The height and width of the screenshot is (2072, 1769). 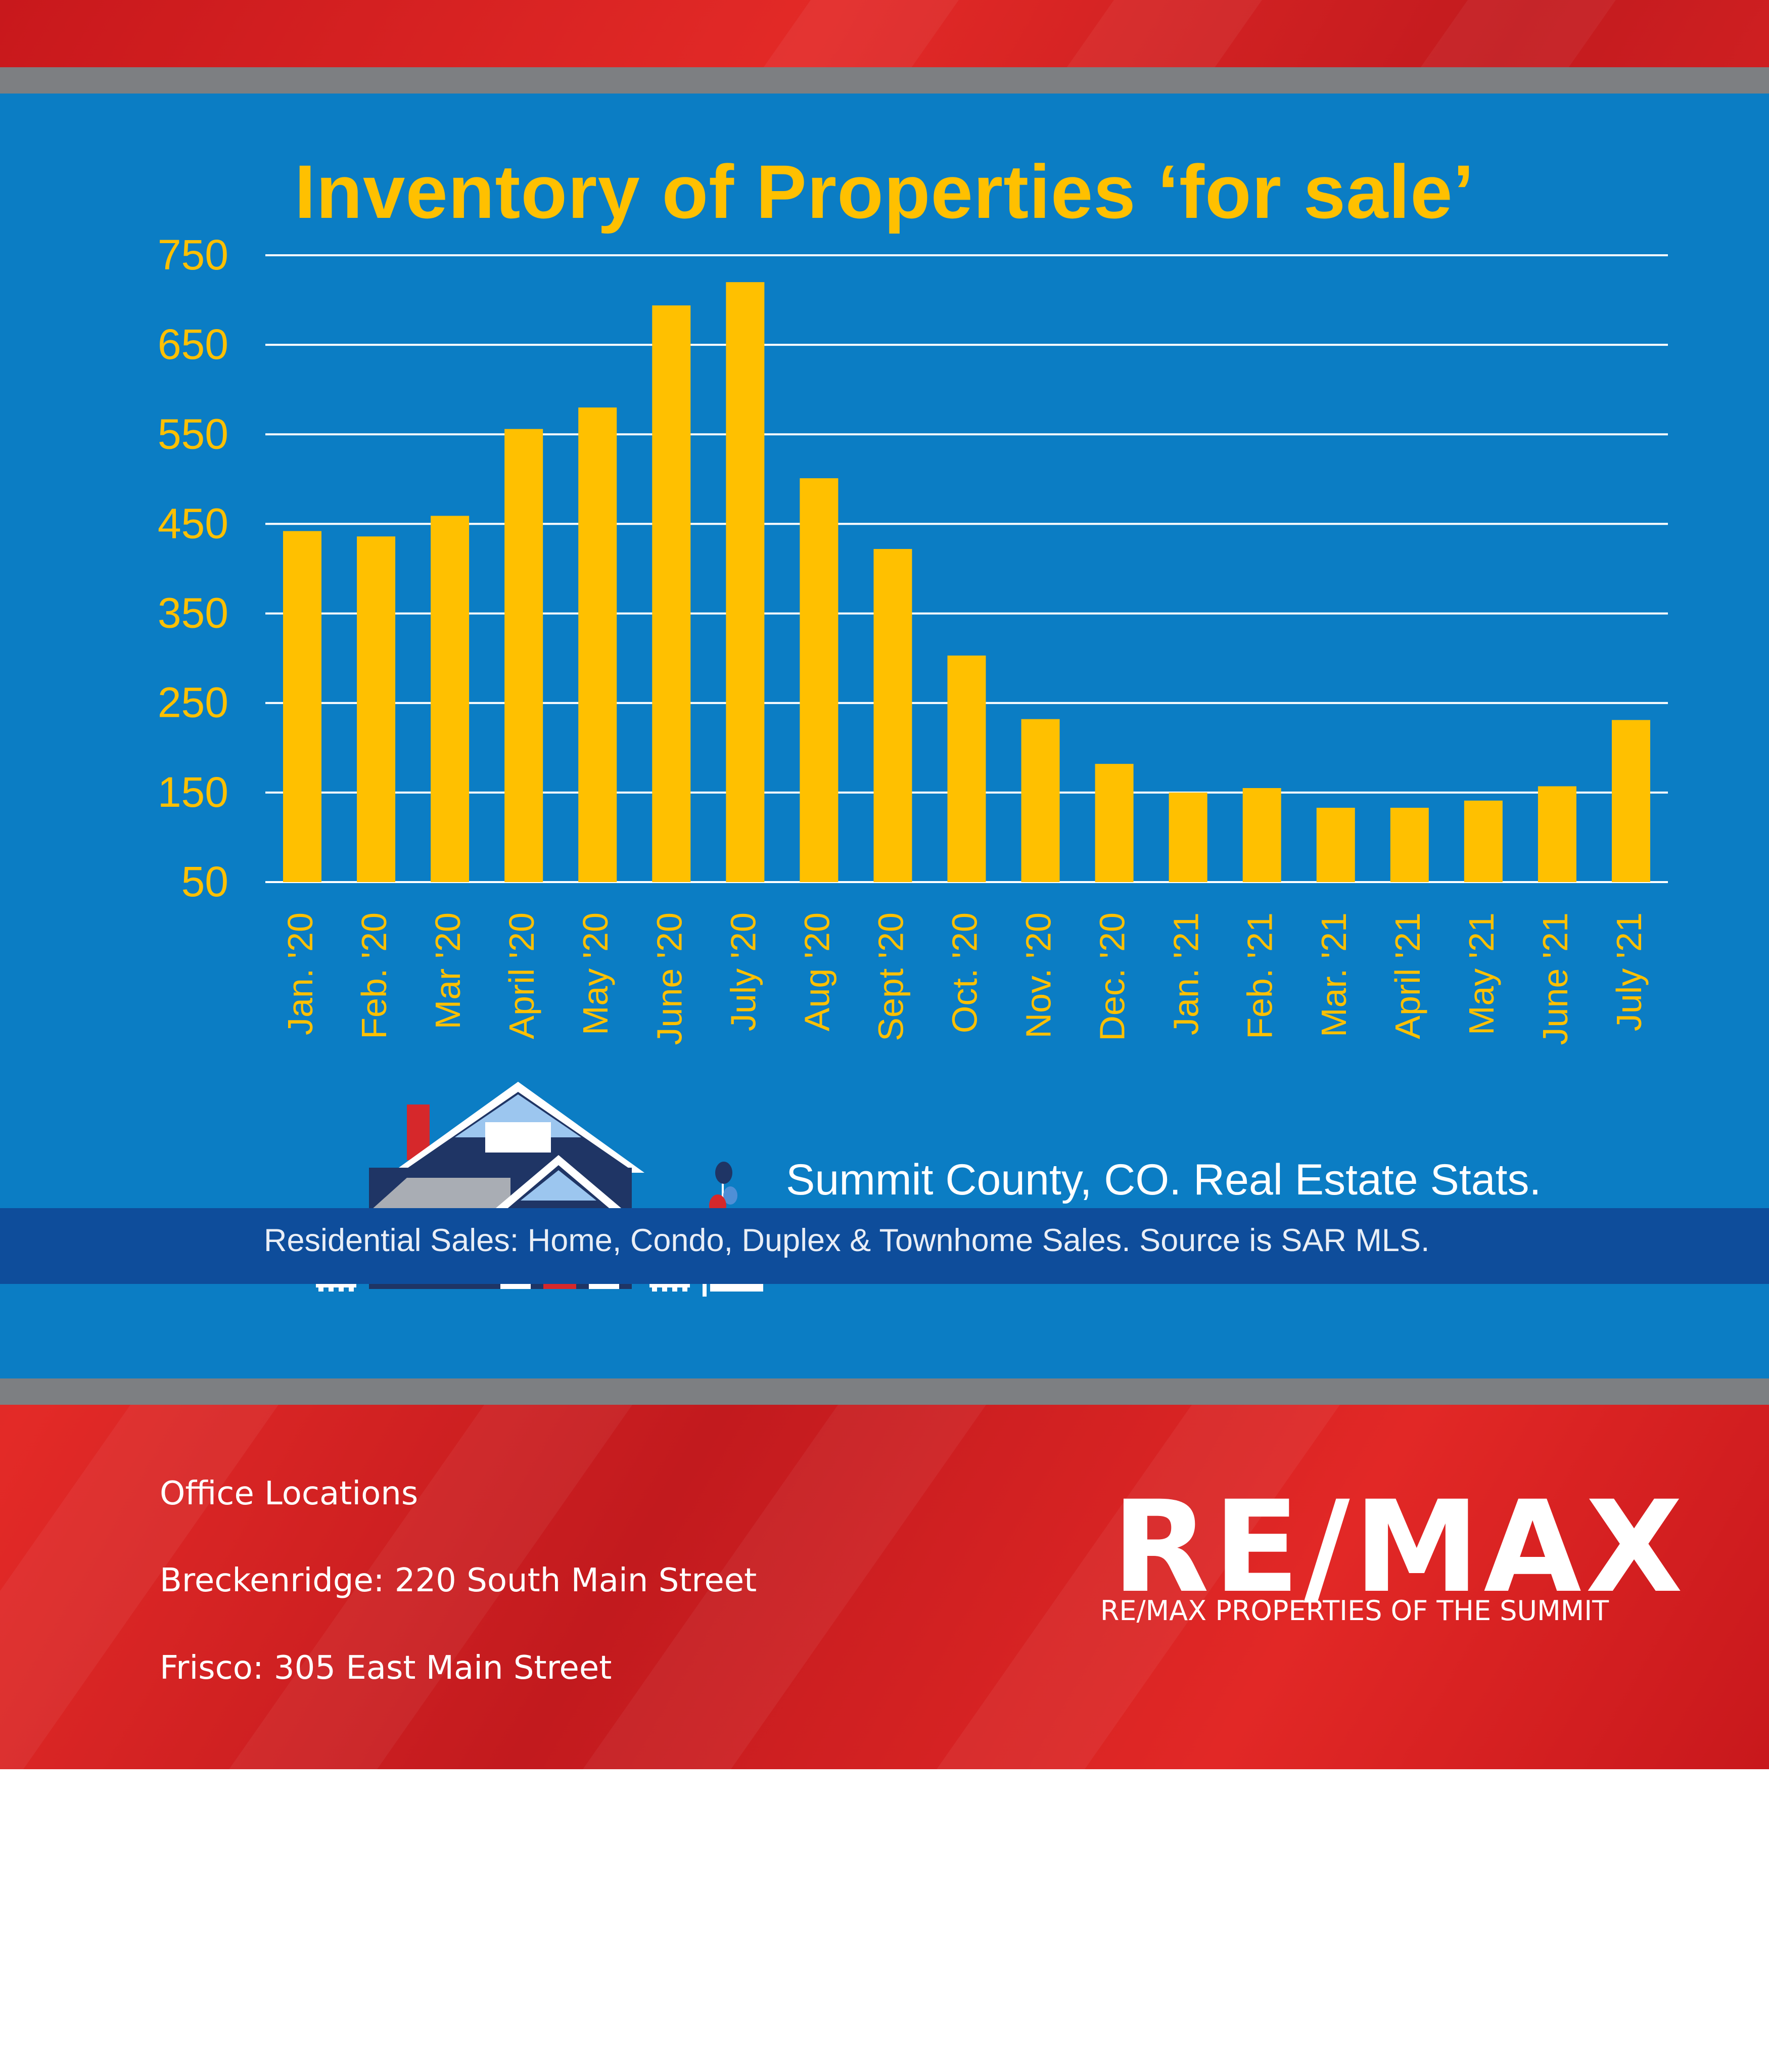 What do you see at coordinates (1555, 978) in the screenshot?
I see `x-tick-label: June '21` at bounding box center [1555, 978].